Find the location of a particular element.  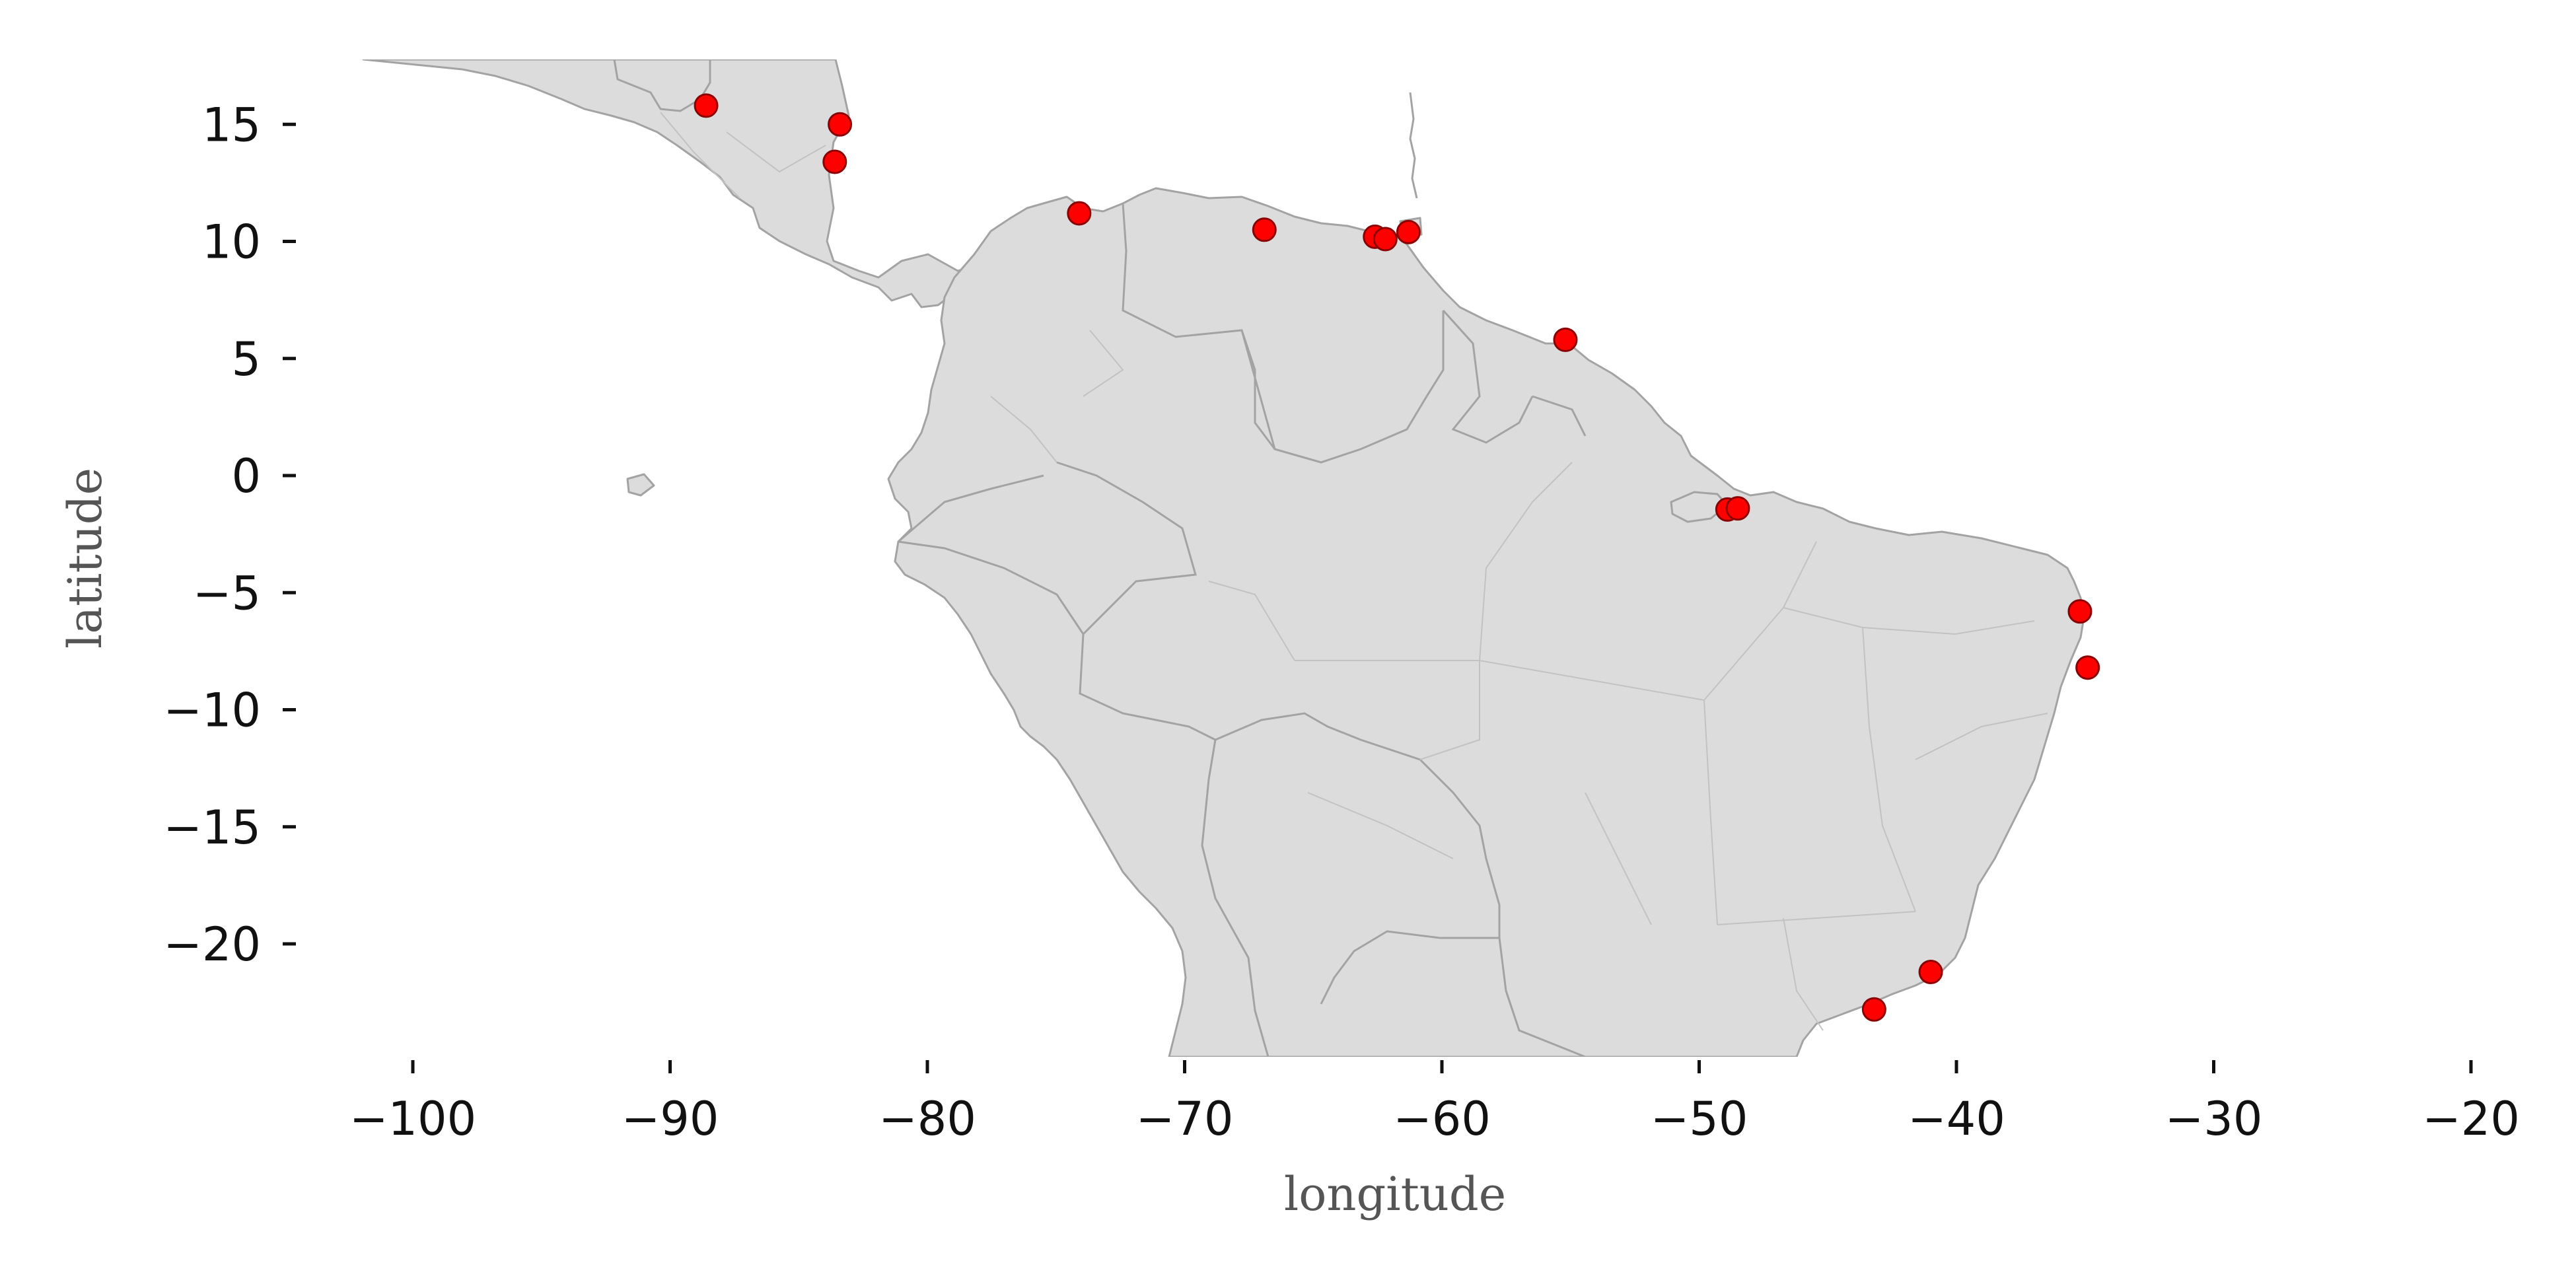

x-axis: −100 −90 −80 −70 −60 −50 −40 −30 −20 is located at coordinates (1434, 1103).